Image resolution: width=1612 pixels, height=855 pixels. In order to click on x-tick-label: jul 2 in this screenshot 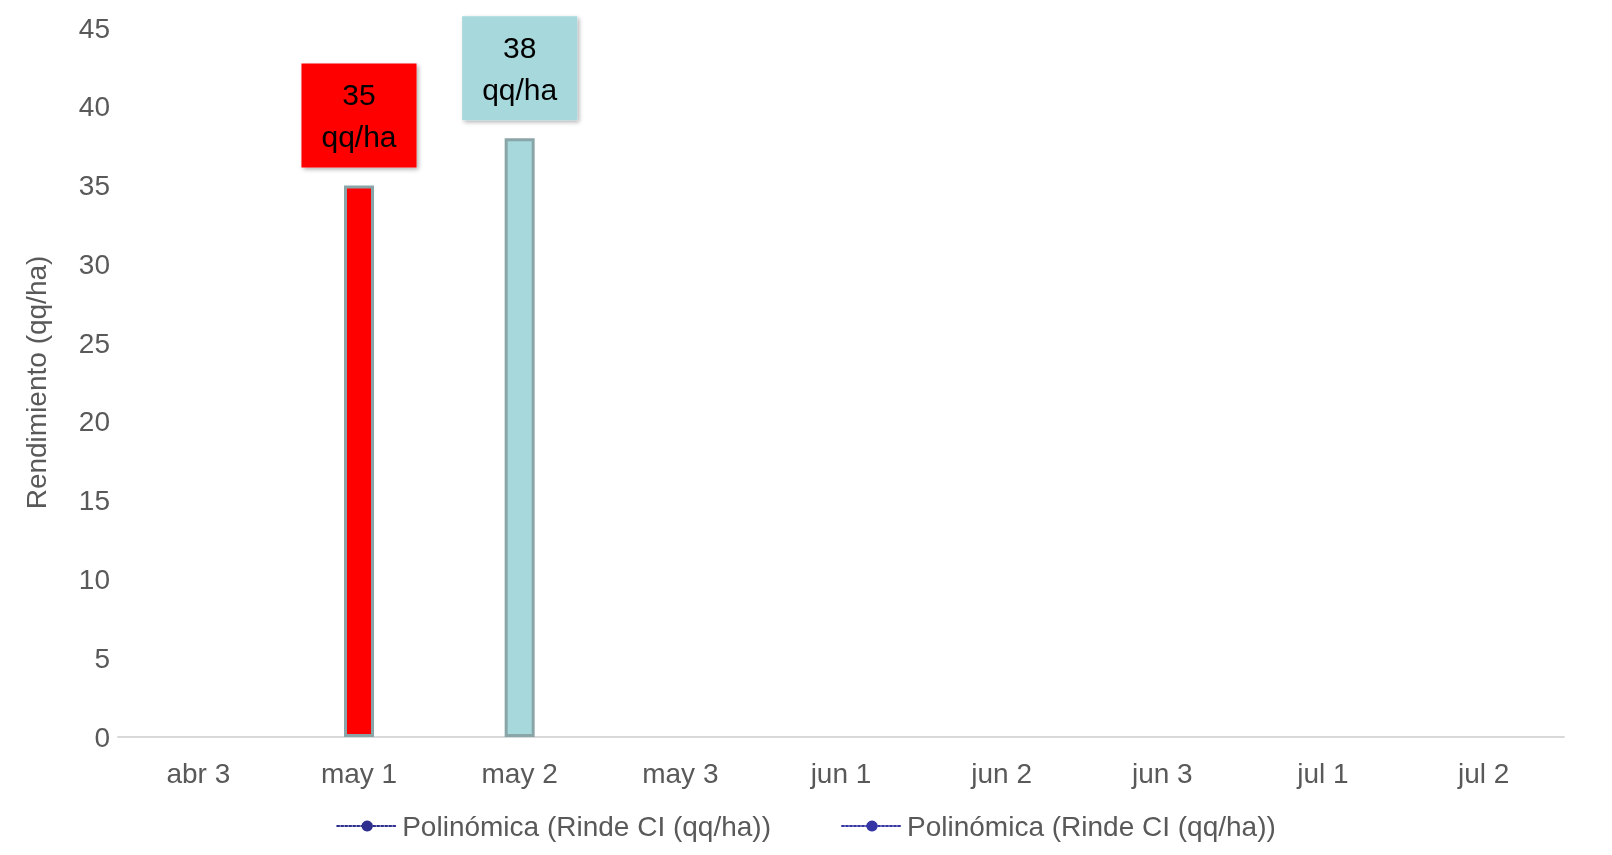, I will do `click(1483, 773)`.